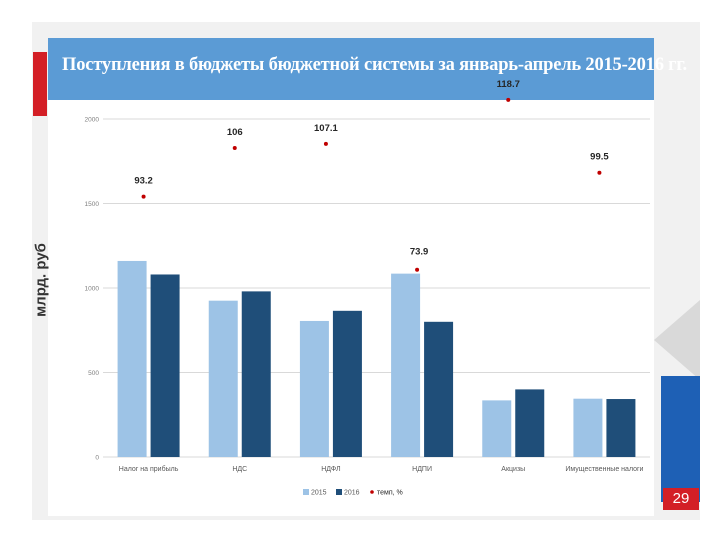  Describe the element at coordinates (390, 493) in the screenshot. I see `legend-label: темп, %` at that location.